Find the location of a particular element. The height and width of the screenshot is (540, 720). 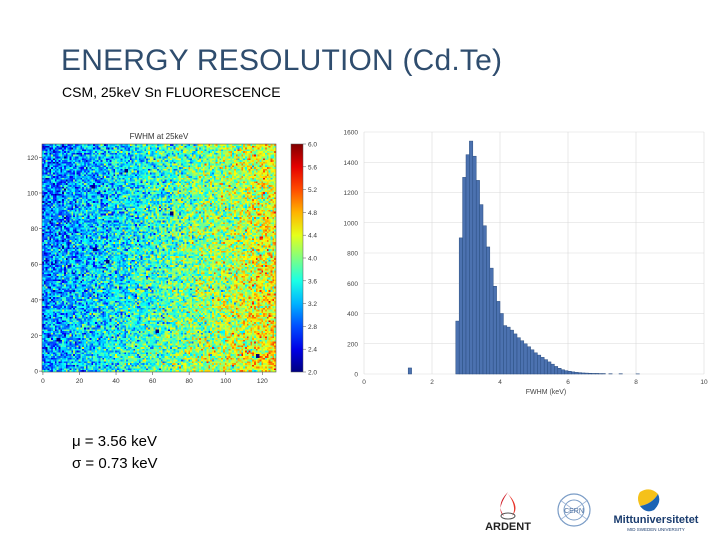

slide-title: ENERGY RESOLUTION (Cd.Te) is located at coordinates (282, 60).